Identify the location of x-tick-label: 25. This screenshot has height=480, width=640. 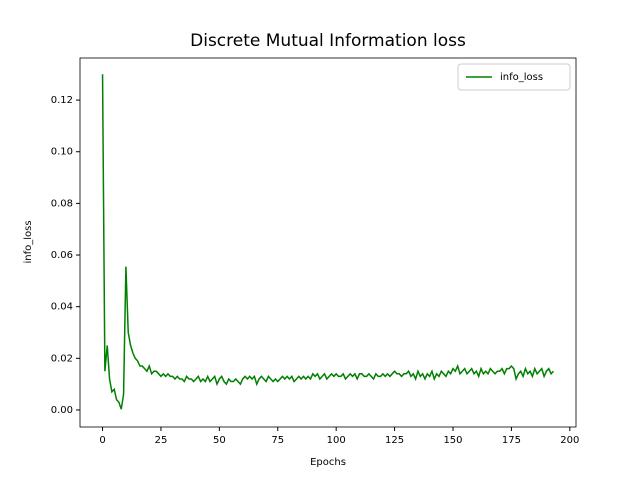
(161, 440).